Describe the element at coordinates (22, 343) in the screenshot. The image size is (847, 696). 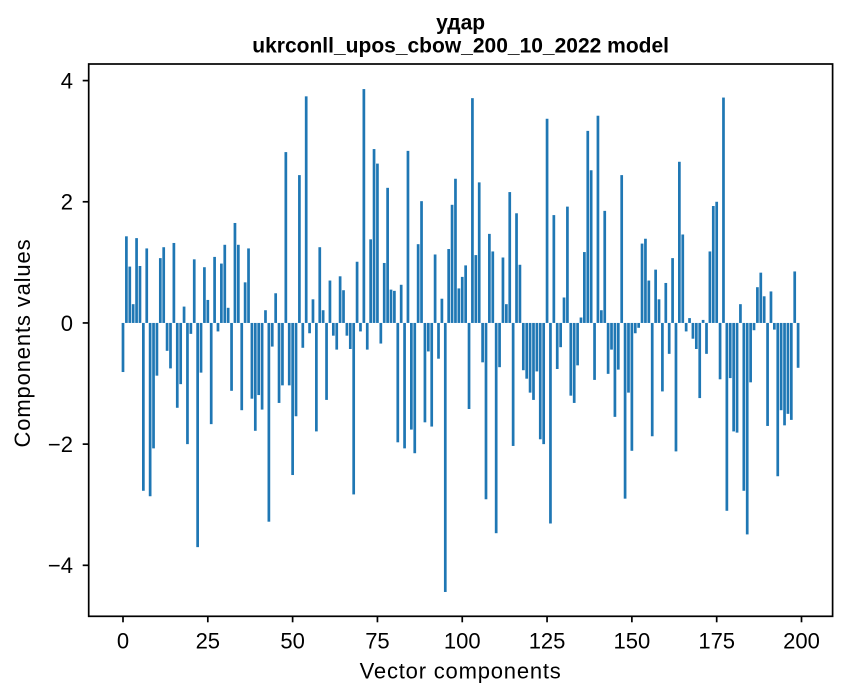
I see `svg-text: Components values` at that location.